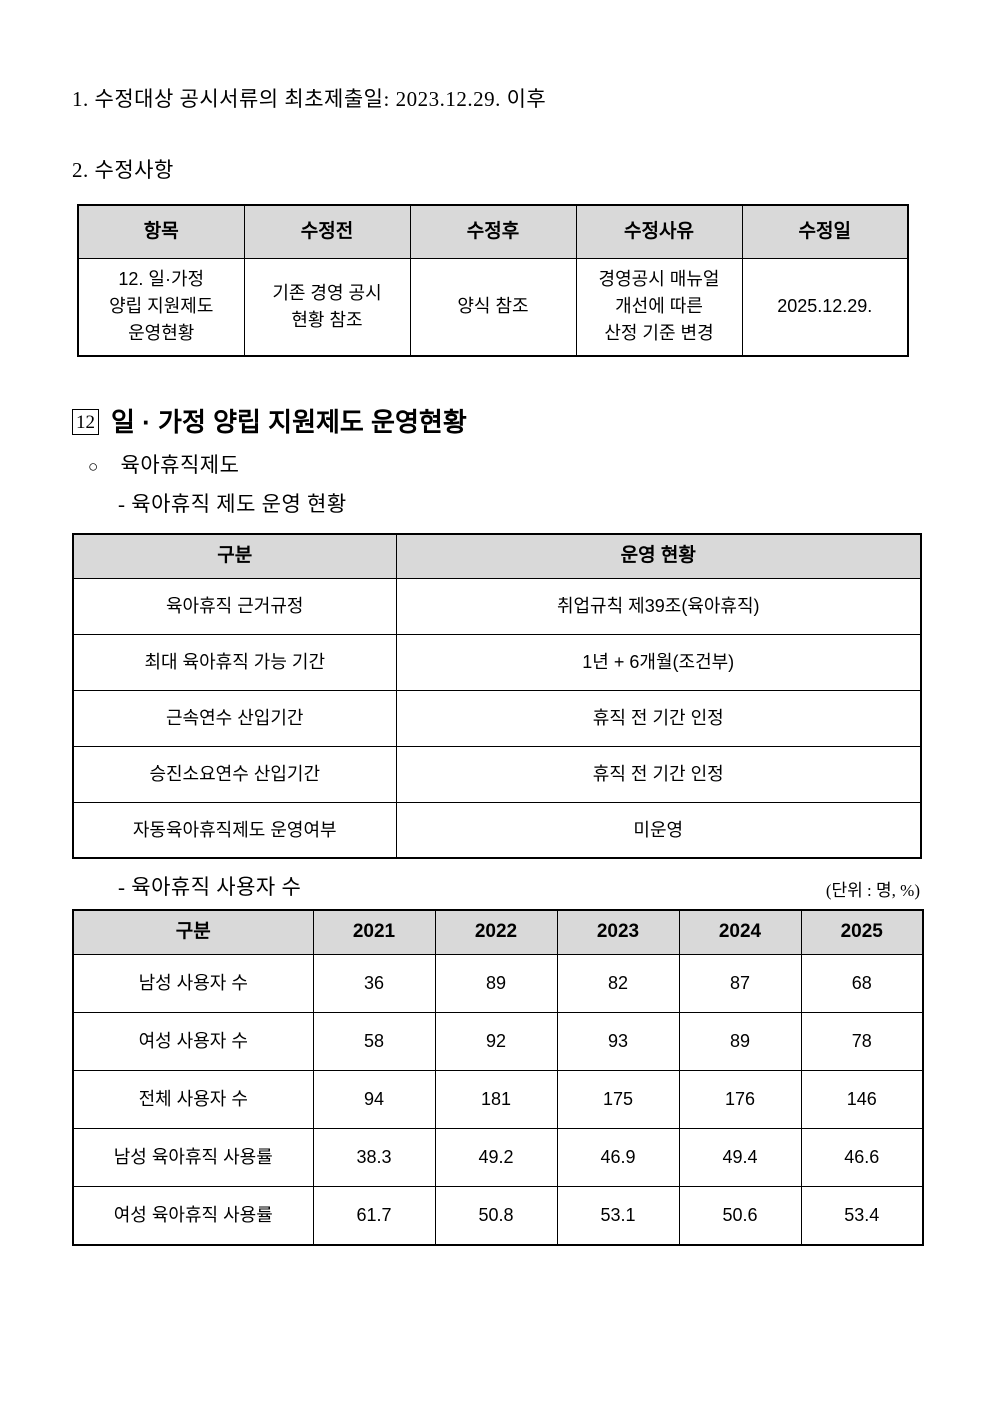 The image size is (992, 1403). What do you see at coordinates (740, 1100) in the screenshot?
I see `value-cell: 176` at bounding box center [740, 1100].